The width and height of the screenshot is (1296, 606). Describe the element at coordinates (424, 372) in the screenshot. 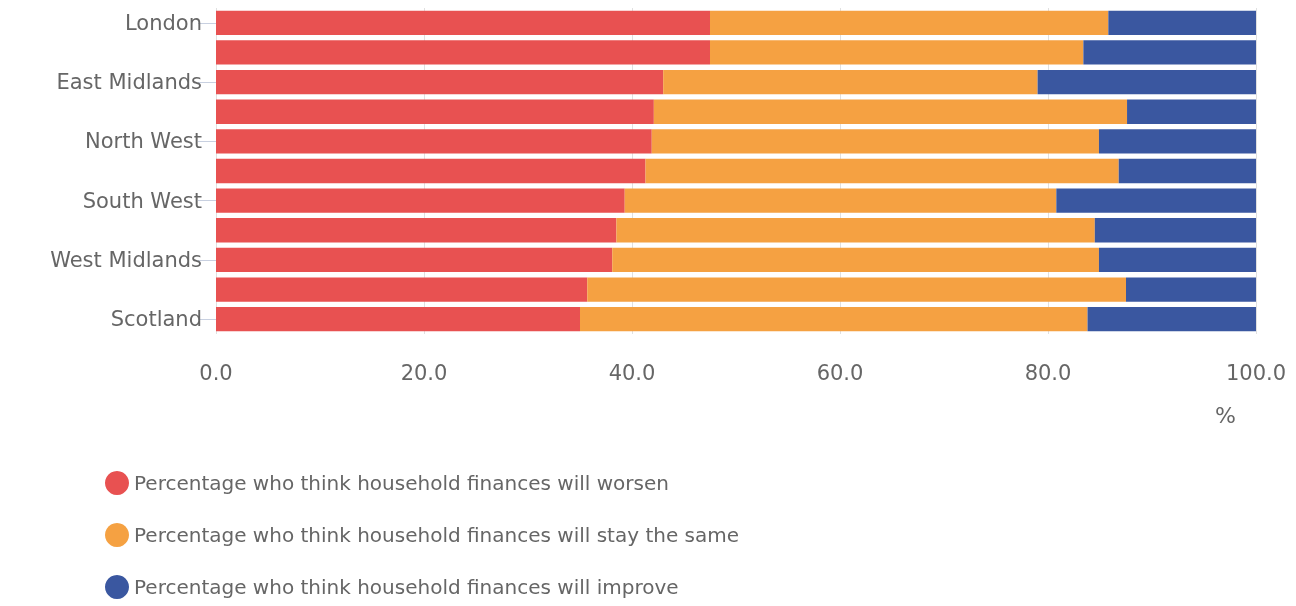

I see `x-tick-label: 20.0` at that location.